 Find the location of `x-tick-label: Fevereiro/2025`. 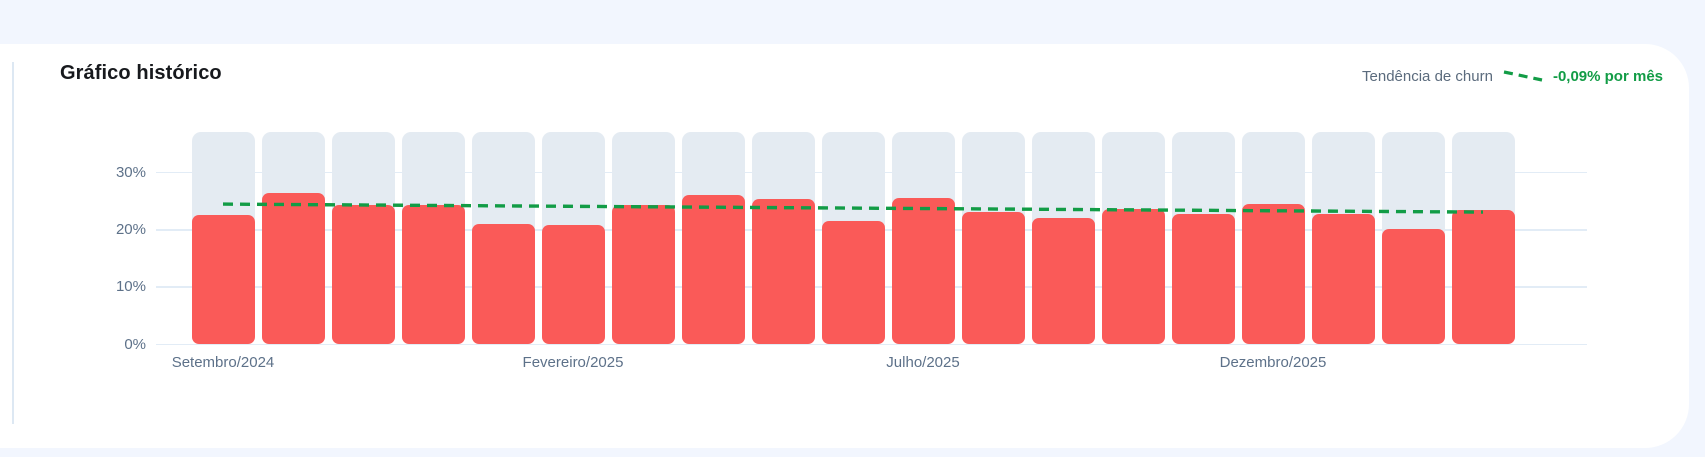

x-tick-label: Fevereiro/2025 is located at coordinates (573, 362).